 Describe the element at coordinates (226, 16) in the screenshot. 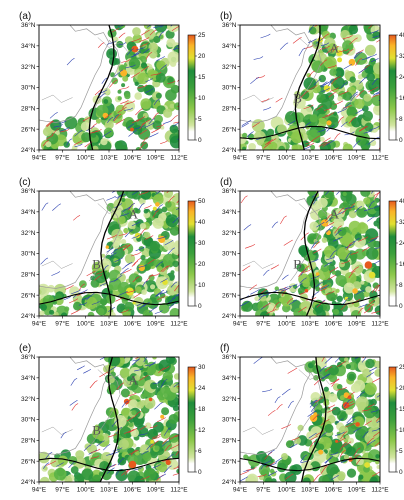

I see `panel-label: (b)` at that location.